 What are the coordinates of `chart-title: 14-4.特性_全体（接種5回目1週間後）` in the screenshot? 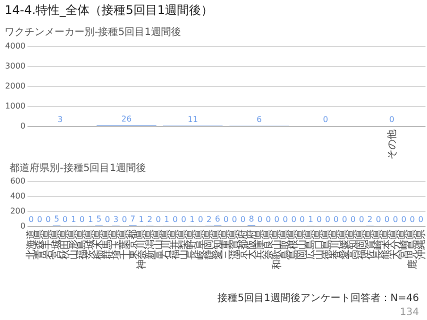 It's located at (108, 10).